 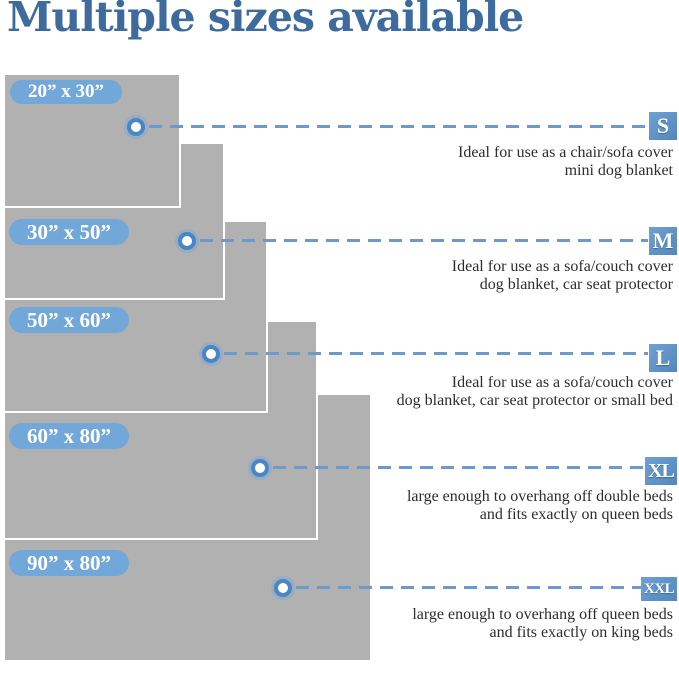 I want to click on size-badge-s: S, so click(x=663, y=126).